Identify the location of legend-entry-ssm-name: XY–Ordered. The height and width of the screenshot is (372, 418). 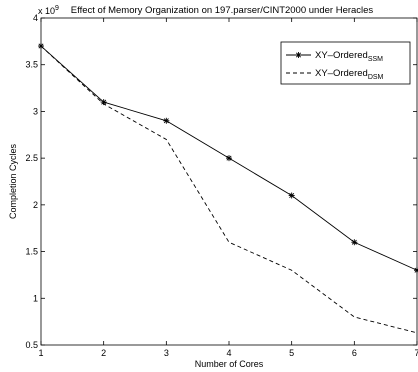
(341, 55).